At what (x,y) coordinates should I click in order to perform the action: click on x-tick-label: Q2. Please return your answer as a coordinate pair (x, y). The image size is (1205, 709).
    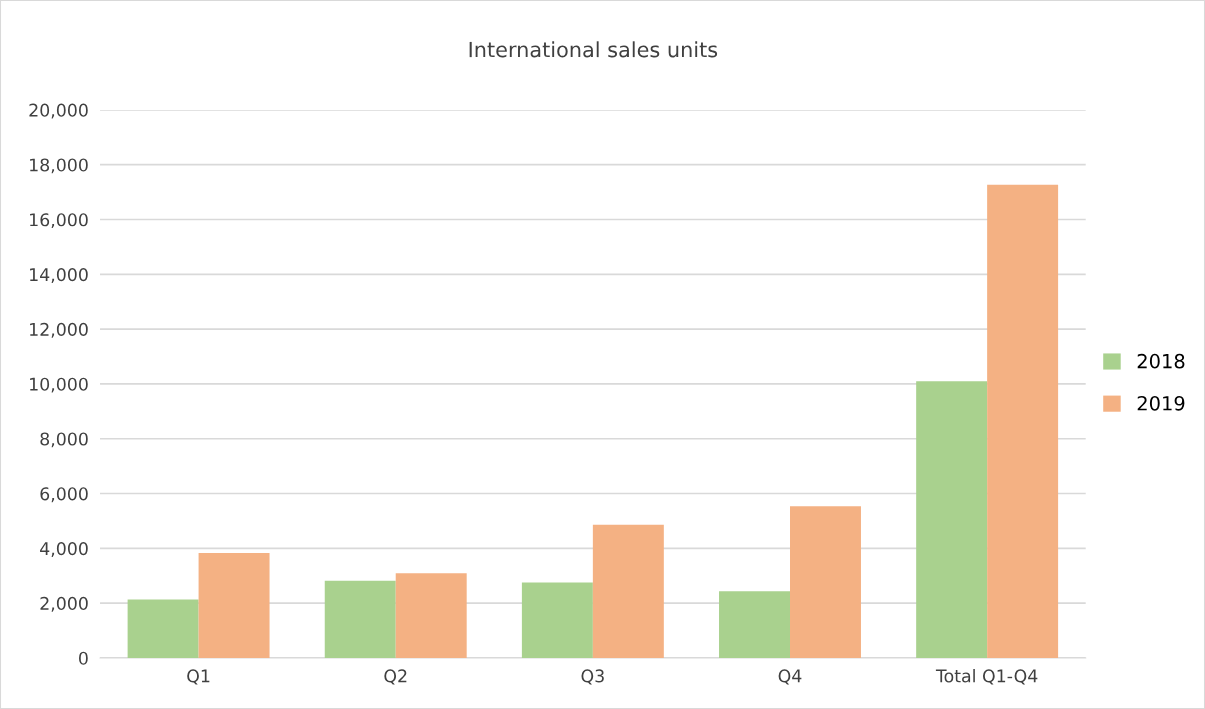
    Looking at the image, I should click on (395, 677).